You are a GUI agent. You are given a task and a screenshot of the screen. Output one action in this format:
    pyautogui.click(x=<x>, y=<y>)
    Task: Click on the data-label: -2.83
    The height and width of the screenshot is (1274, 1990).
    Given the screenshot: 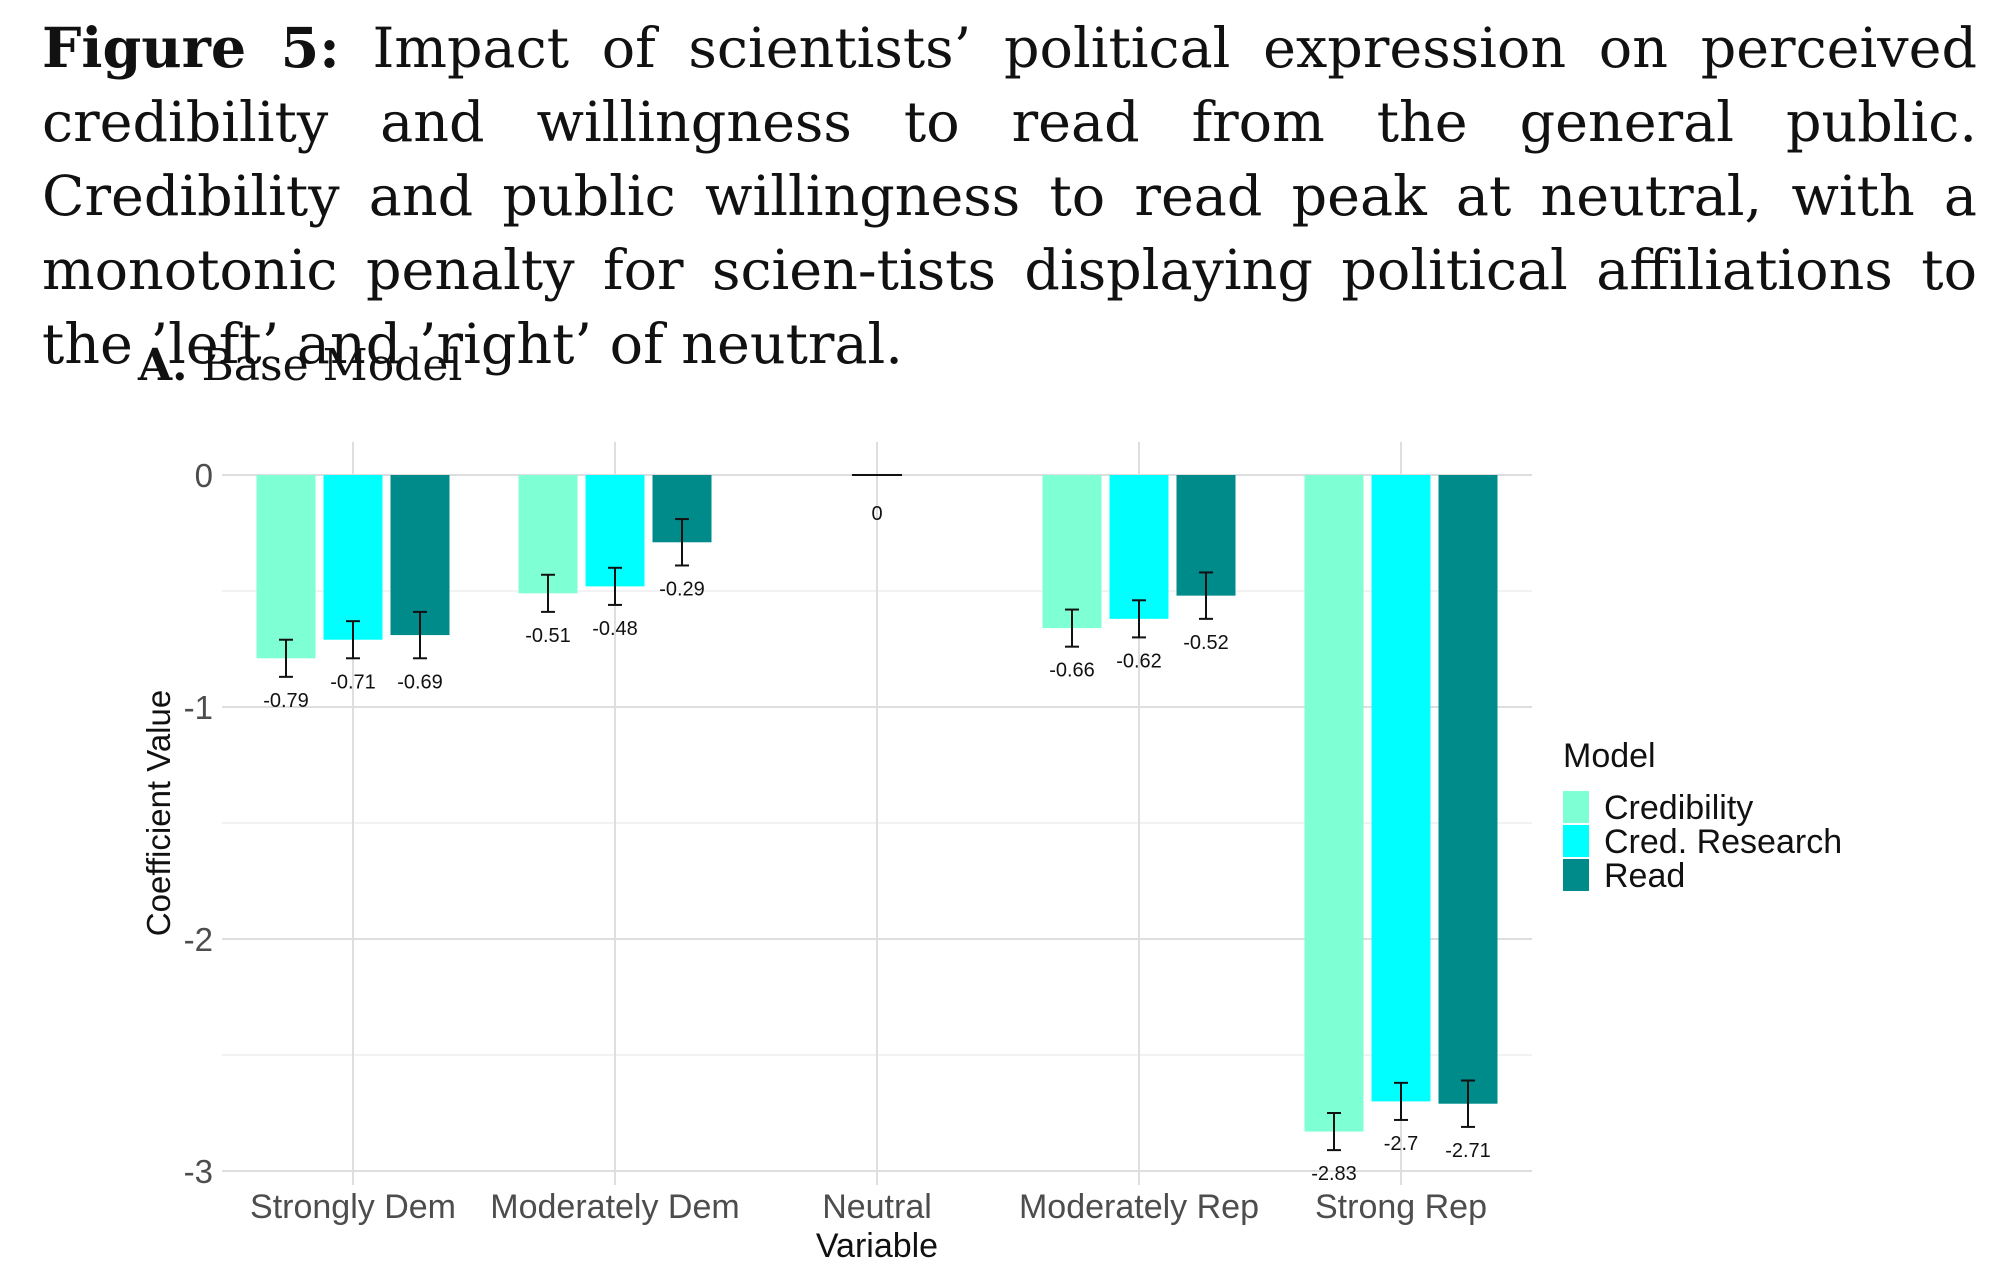 What is the action you would take?
    pyautogui.click(x=1334, y=1174)
    